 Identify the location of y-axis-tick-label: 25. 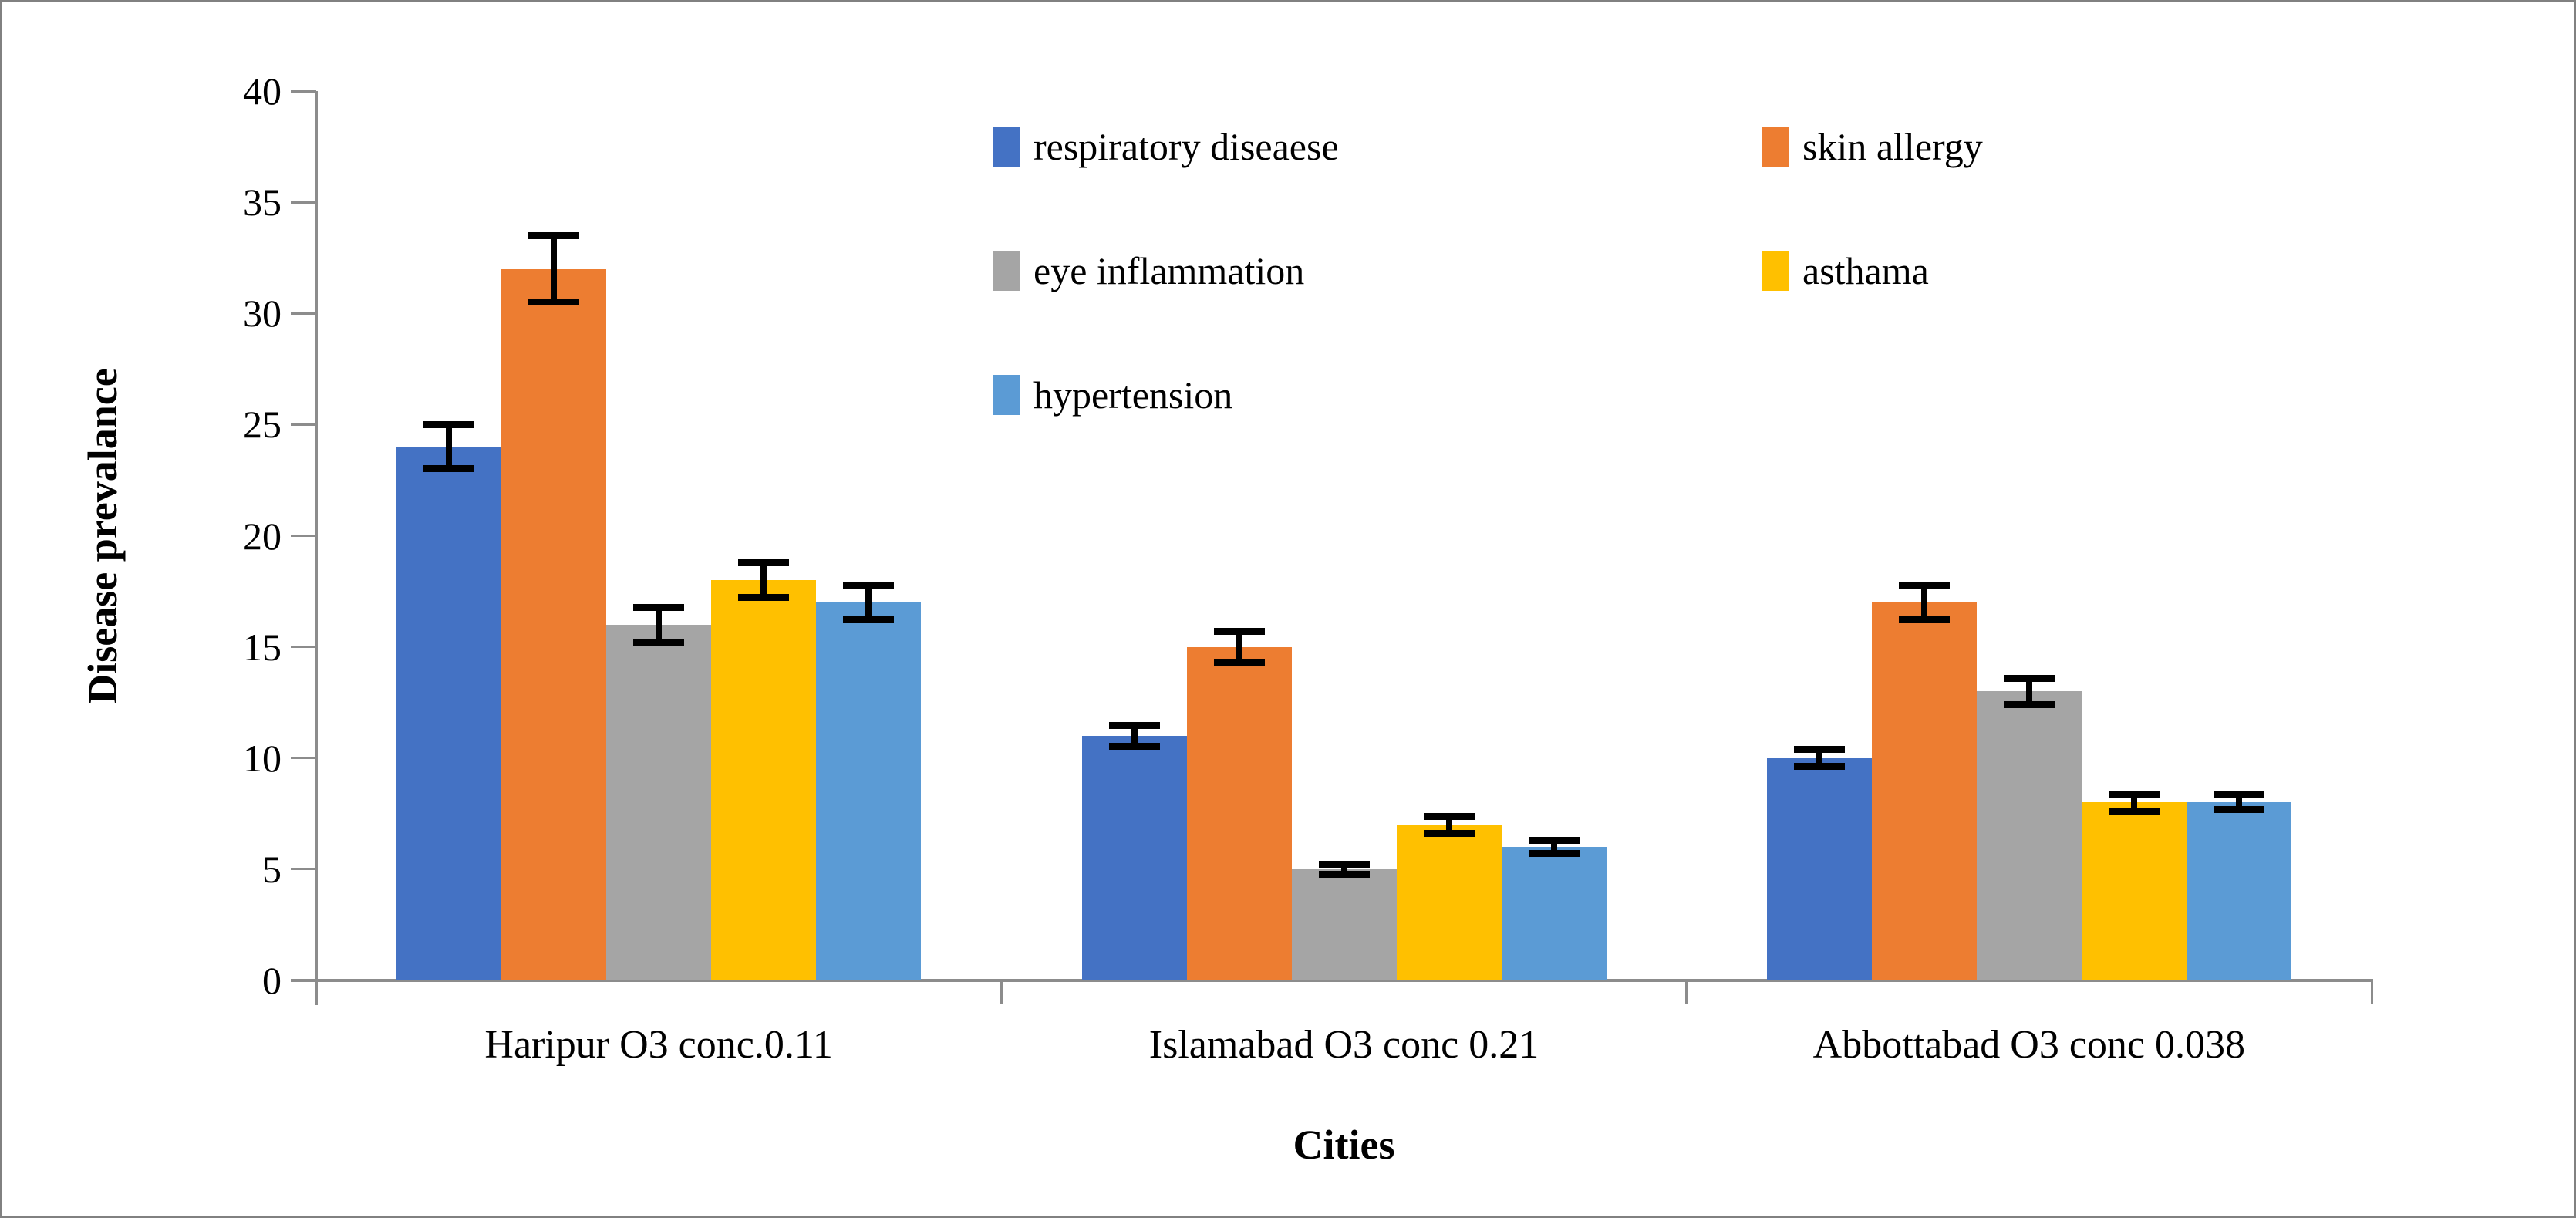
(262, 425).